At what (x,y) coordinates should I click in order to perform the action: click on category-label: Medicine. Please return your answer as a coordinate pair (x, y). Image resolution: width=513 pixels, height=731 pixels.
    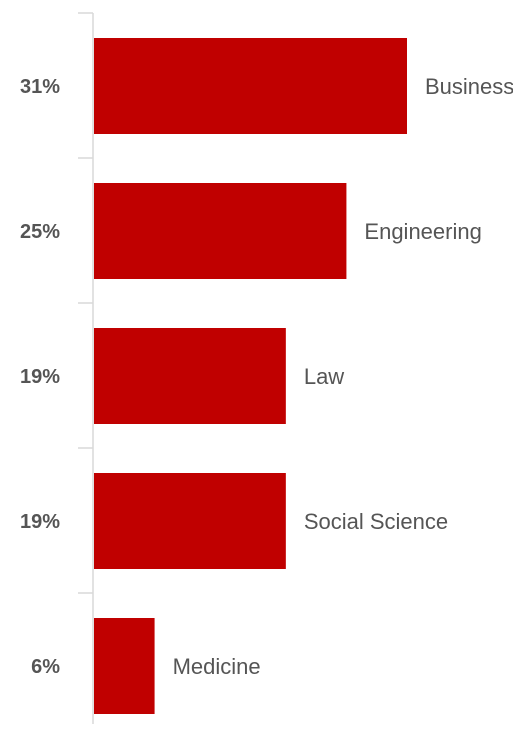
    Looking at the image, I should click on (217, 666).